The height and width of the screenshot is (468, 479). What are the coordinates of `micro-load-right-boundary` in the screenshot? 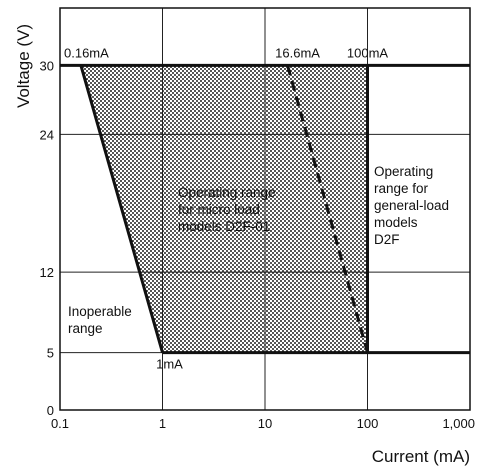 It's located at (327, 209).